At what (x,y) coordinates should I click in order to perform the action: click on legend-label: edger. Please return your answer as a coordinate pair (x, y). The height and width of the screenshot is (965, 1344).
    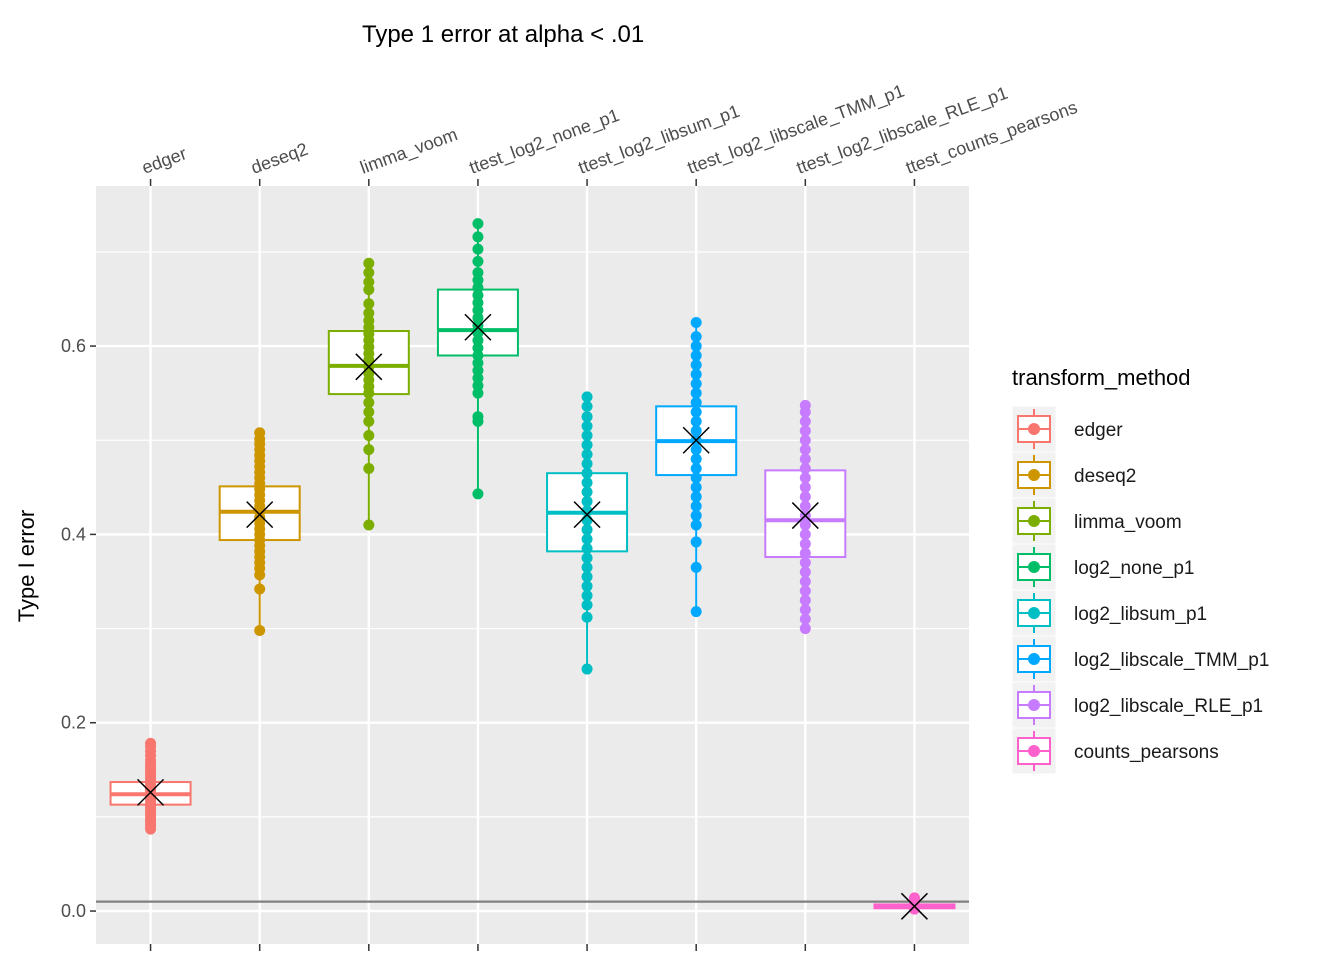
    Looking at the image, I should click on (1098, 430).